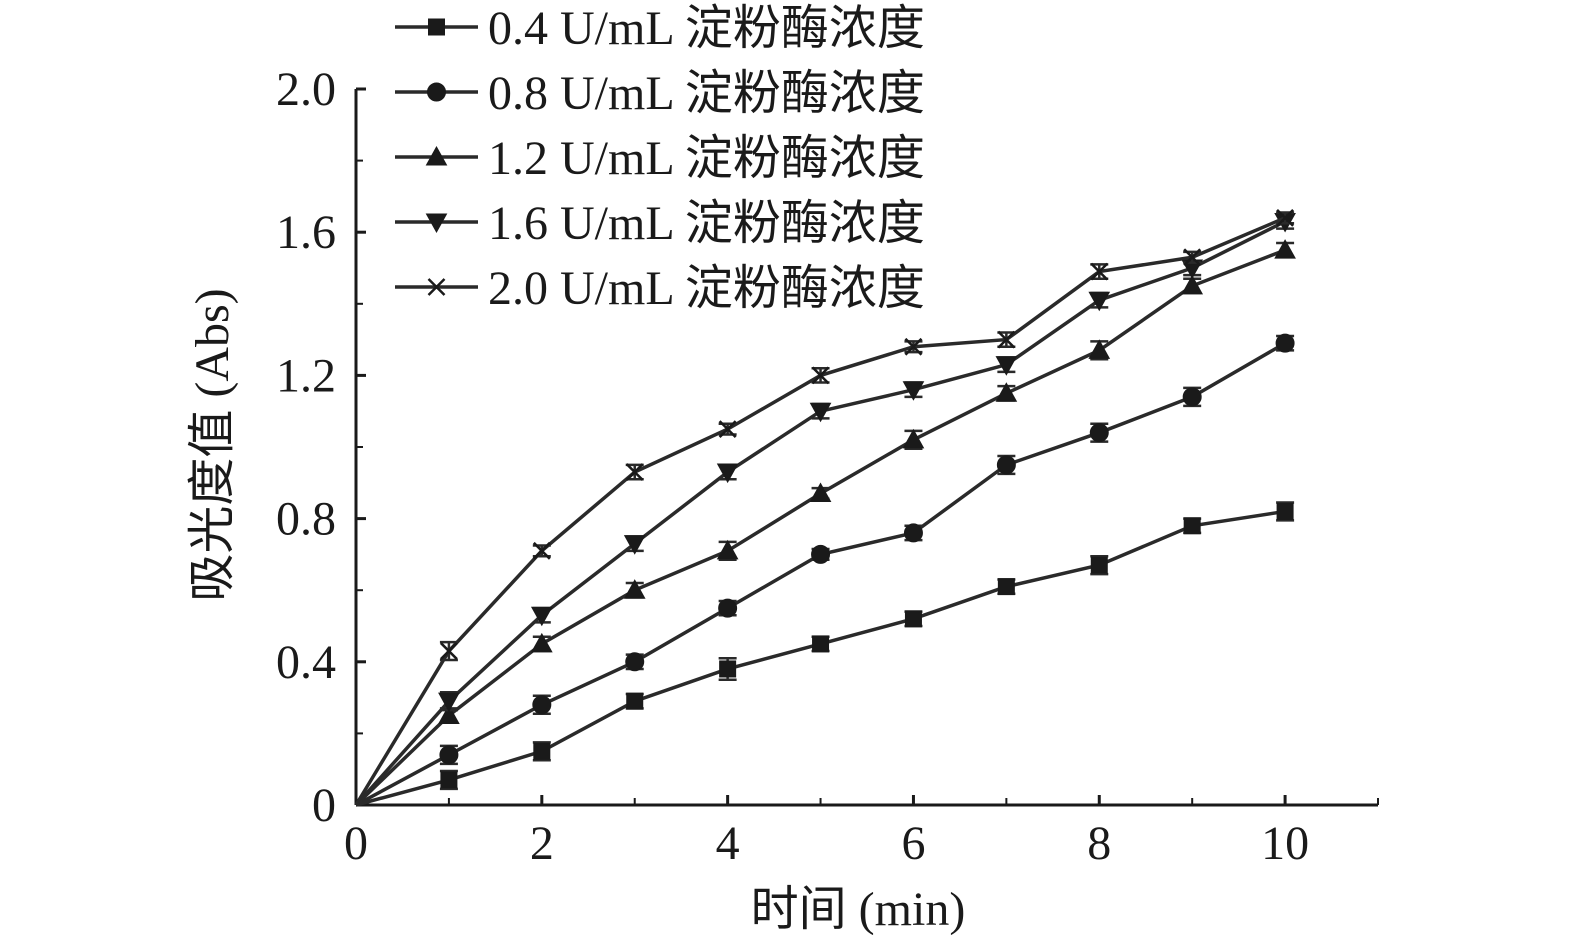 The height and width of the screenshot is (941, 1575). Describe the element at coordinates (212, 444) in the screenshot. I see `y-axis-title: 吸光度值 (Abs)` at that location.